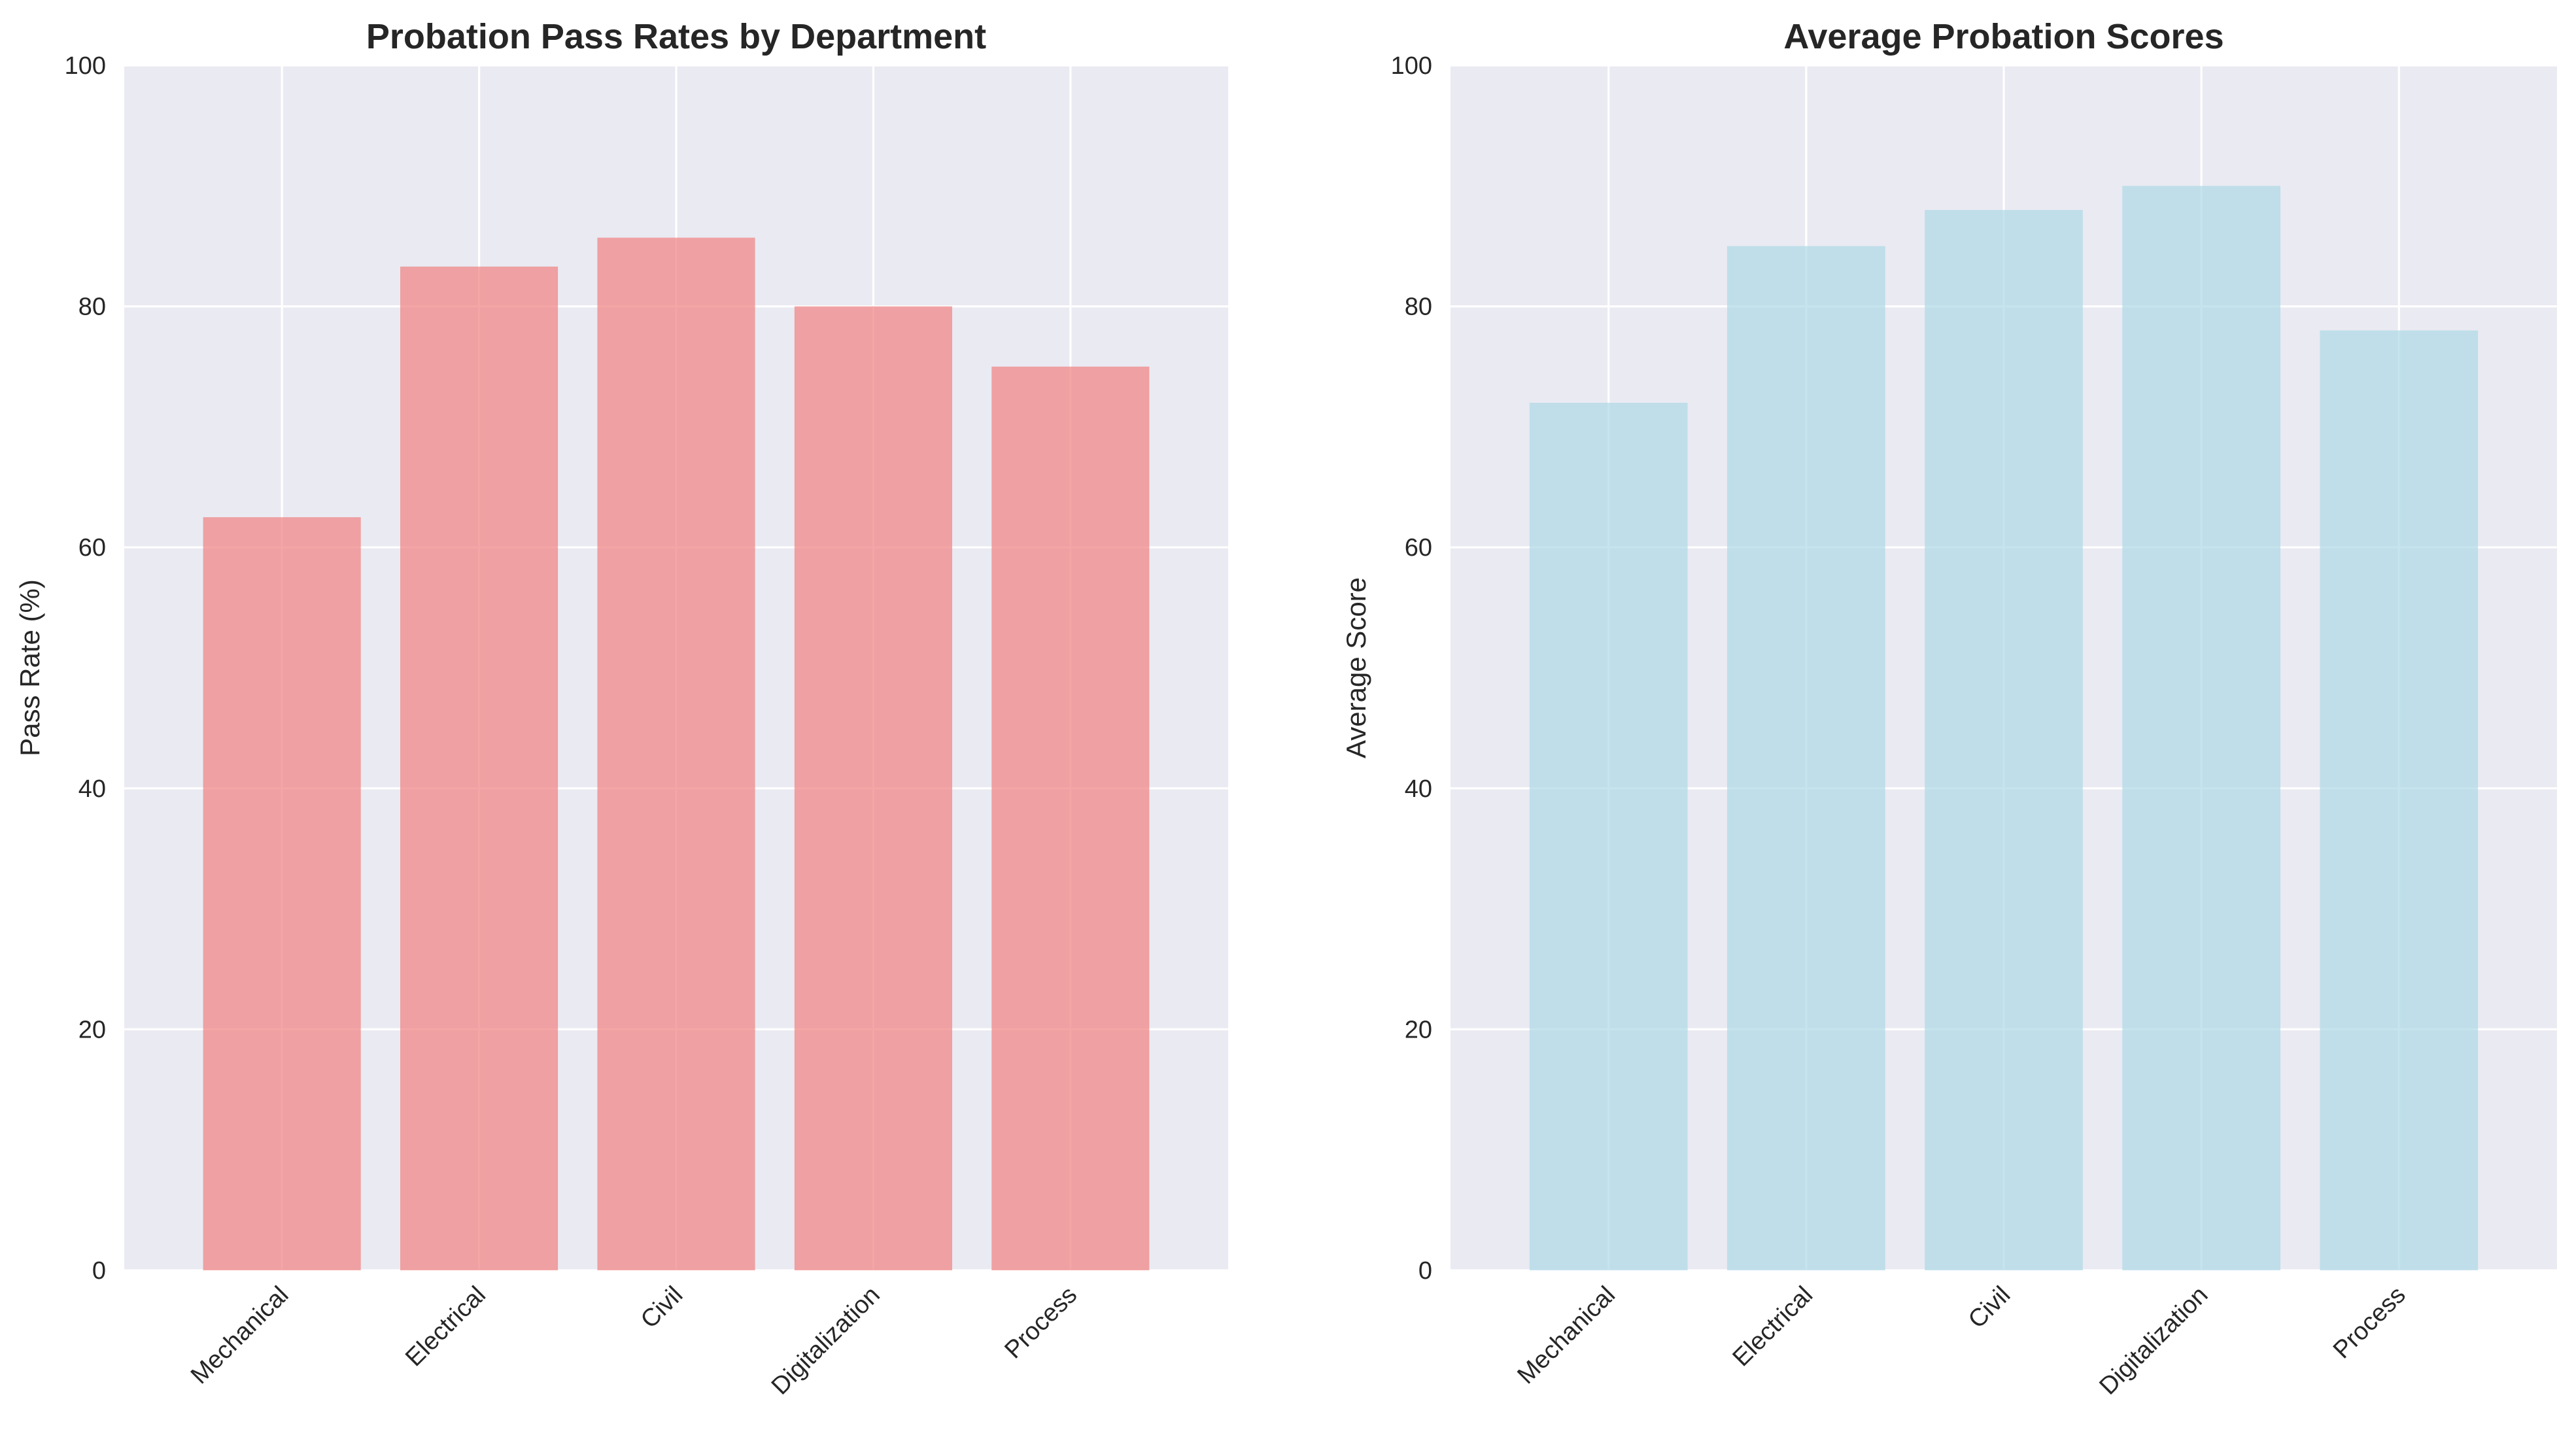 The image size is (2576, 1437). I want to click on chart-title: Probation Pass Rates by Department, so click(676, 36).